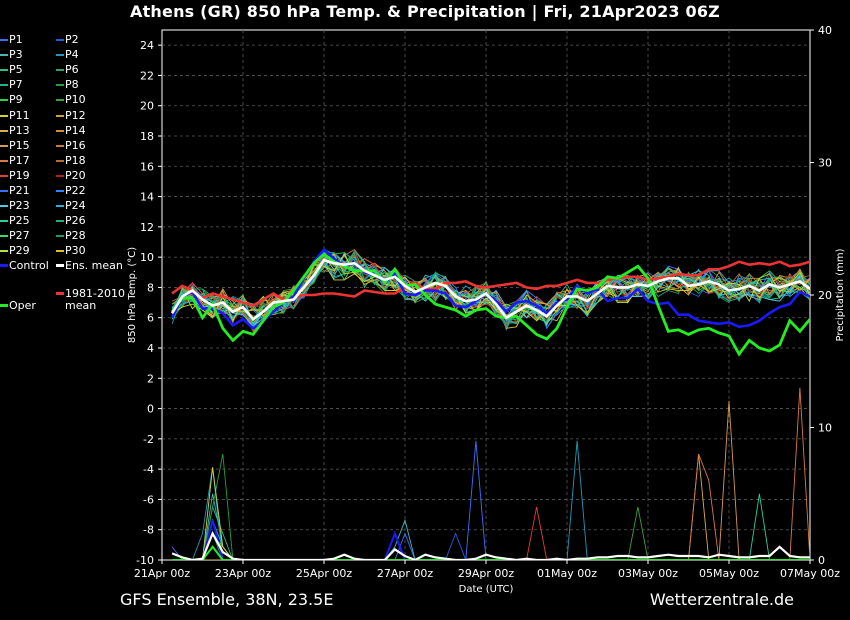 The width and height of the screenshot is (850, 620). What do you see at coordinates (29, 265) in the screenshot?
I see `legend-label: Control` at bounding box center [29, 265].